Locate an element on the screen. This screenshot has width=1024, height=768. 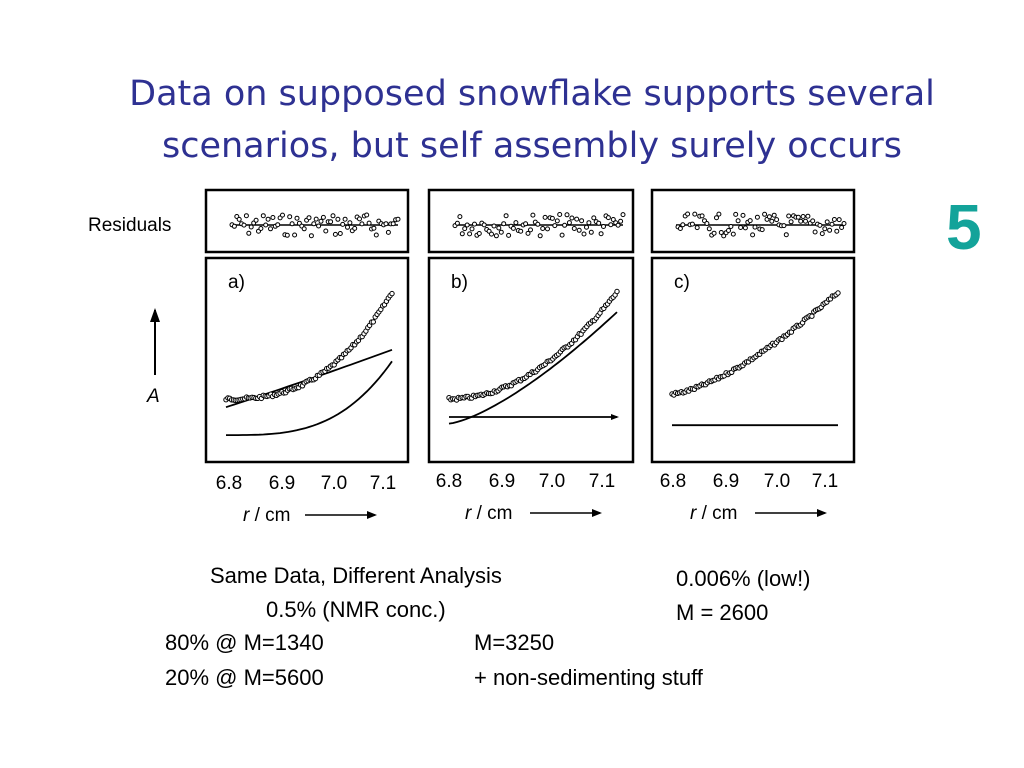
slide-number: 5 is located at coordinates (964, 227).